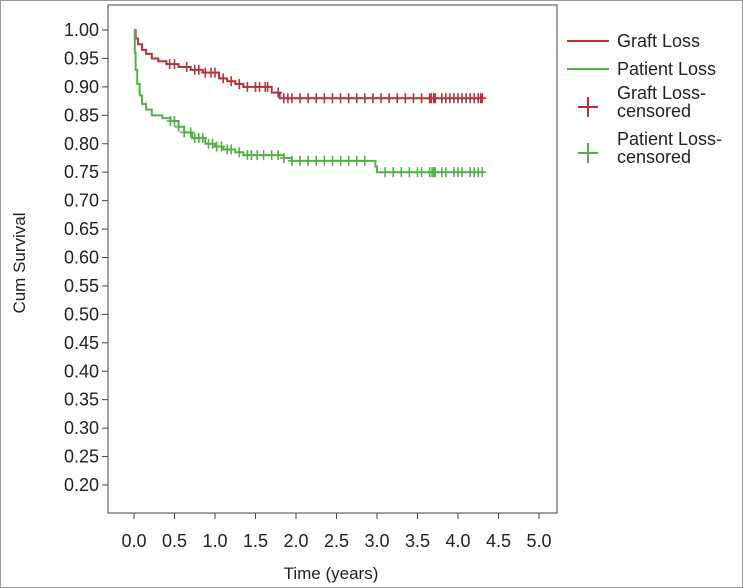  Describe the element at coordinates (81, 258) in the screenshot. I see `y-tick-label: 0.60` at that location.